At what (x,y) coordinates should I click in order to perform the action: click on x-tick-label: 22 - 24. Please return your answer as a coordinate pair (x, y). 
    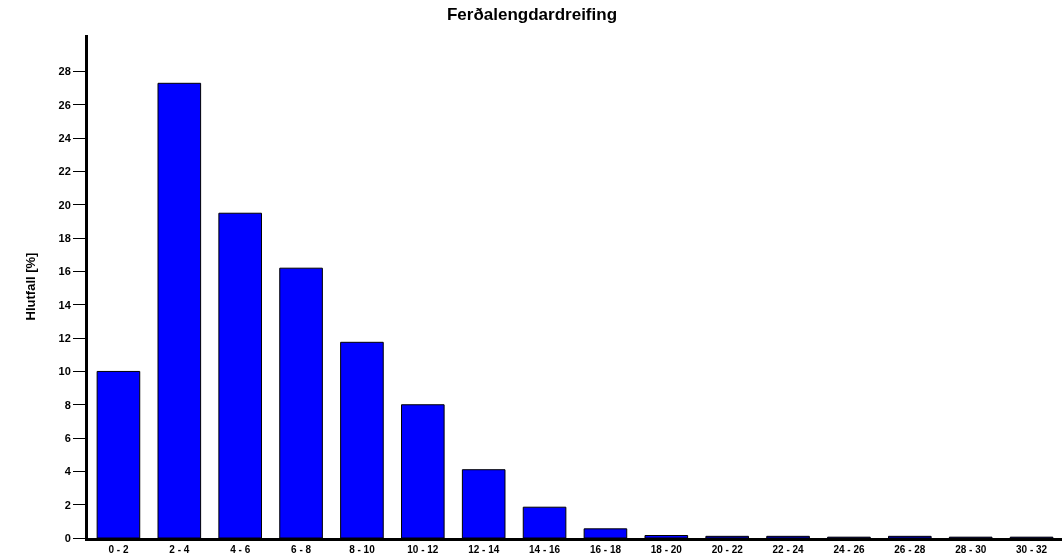
    Looking at the image, I should click on (788, 549).